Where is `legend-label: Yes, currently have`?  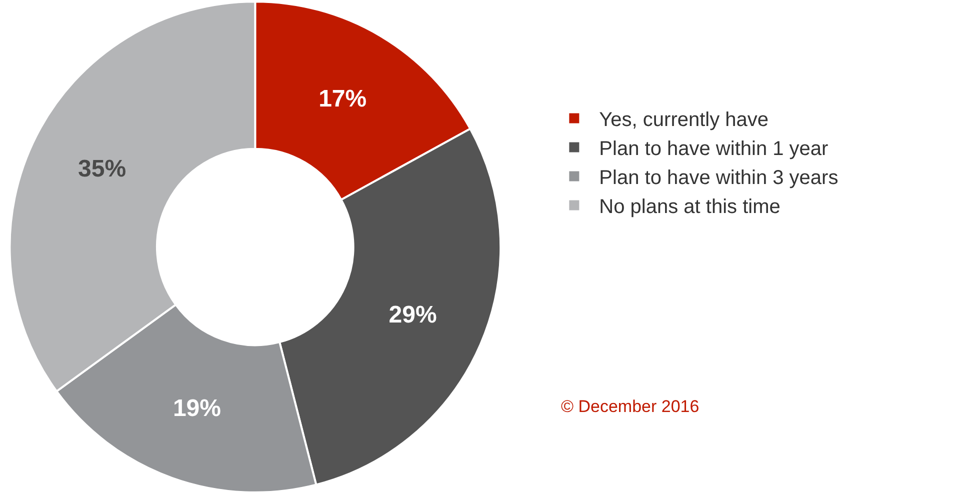 legend-label: Yes, currently have is located at coordinates (684, 120).